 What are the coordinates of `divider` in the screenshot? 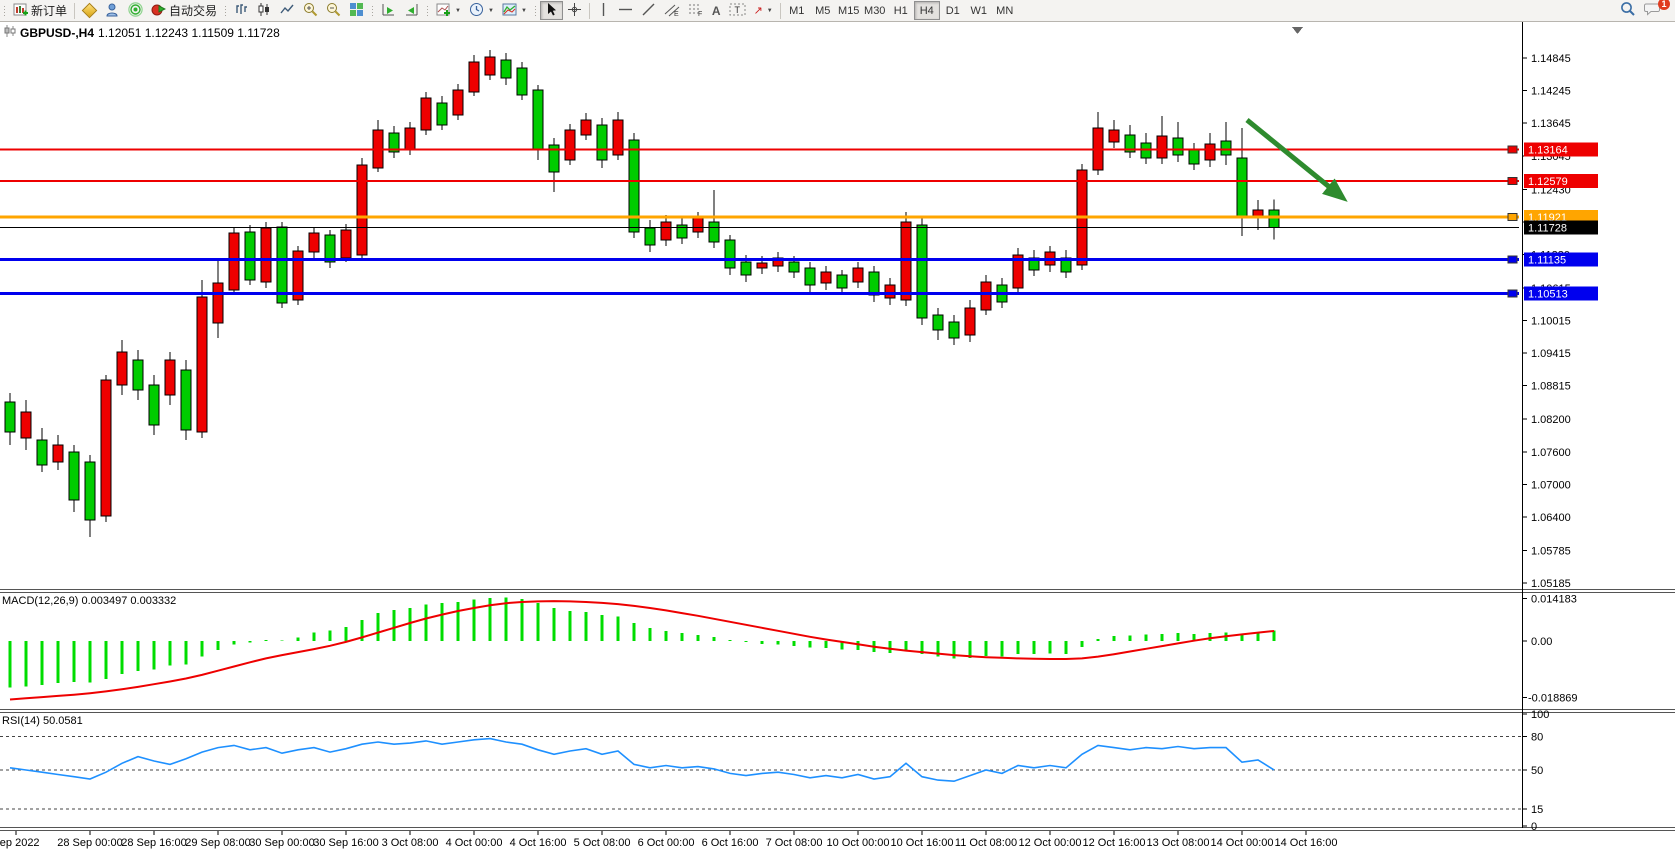 It's located at (589, 10).